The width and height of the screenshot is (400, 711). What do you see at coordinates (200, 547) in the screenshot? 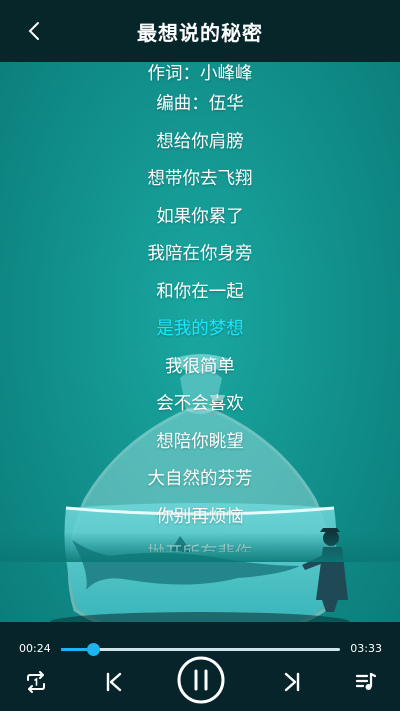
I see `lyrics-fade` at bounding box center [200, 547].